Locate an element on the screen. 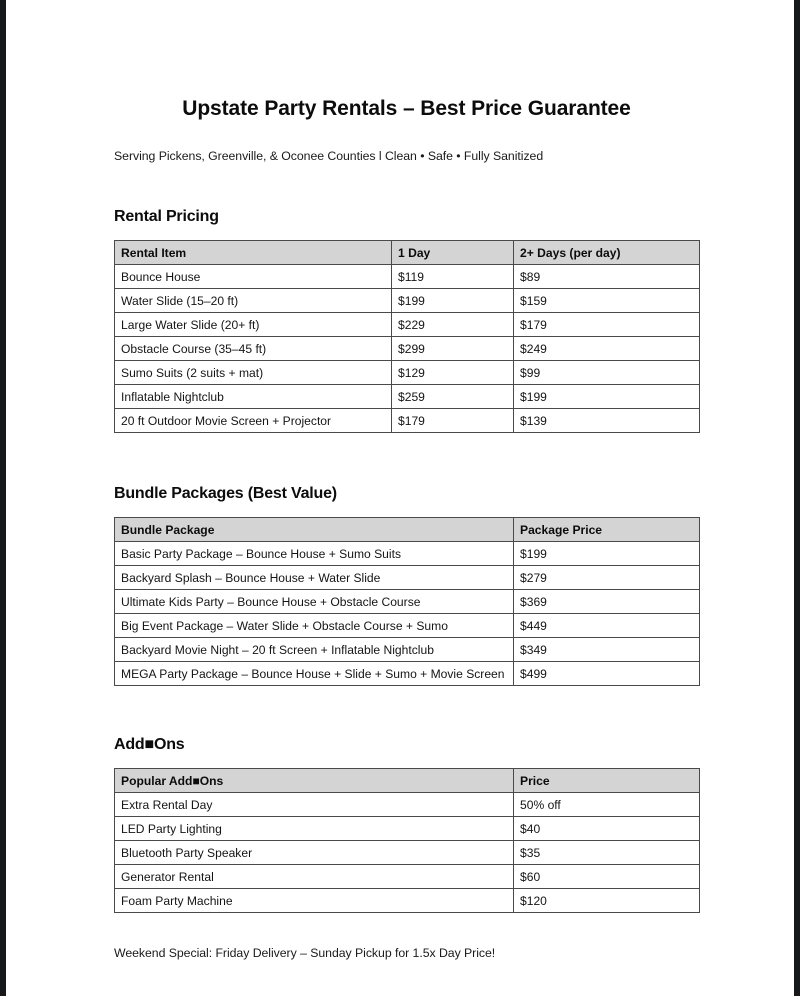 Image resolution: width=800 pixels, height=996 pixels. cell-multi-day-price: $99 is located at coordinates (606, 372).